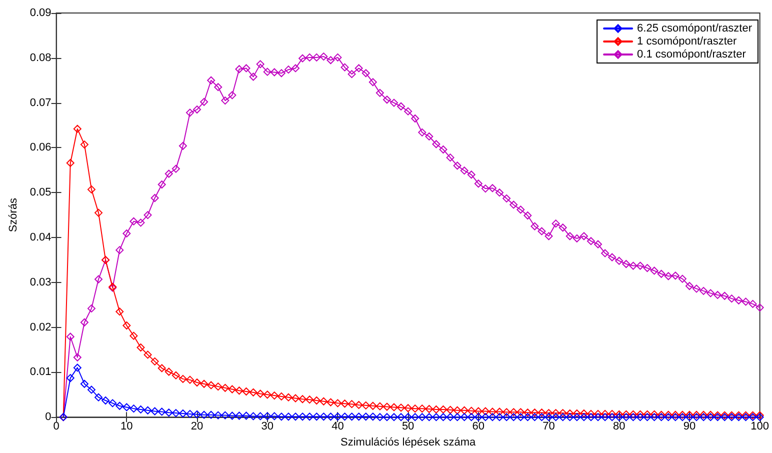 The height and width of the screenshot is (453, 772). What do you see at coordinates (41, 238) in the screenshot?
I see `y-tick-label: 0.04` at bounding box center [41, 238].